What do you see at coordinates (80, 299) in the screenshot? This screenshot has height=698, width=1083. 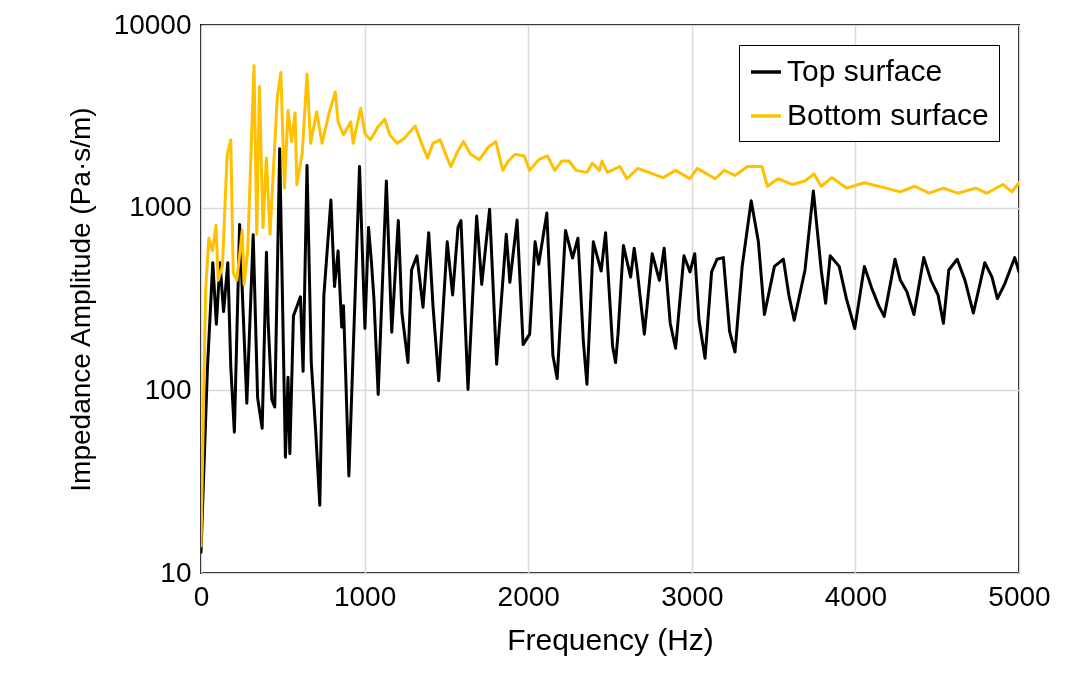 I see `y-axis-title: Impedance Amplitude (Pa·s/m)` at bounding box center [80, 299].